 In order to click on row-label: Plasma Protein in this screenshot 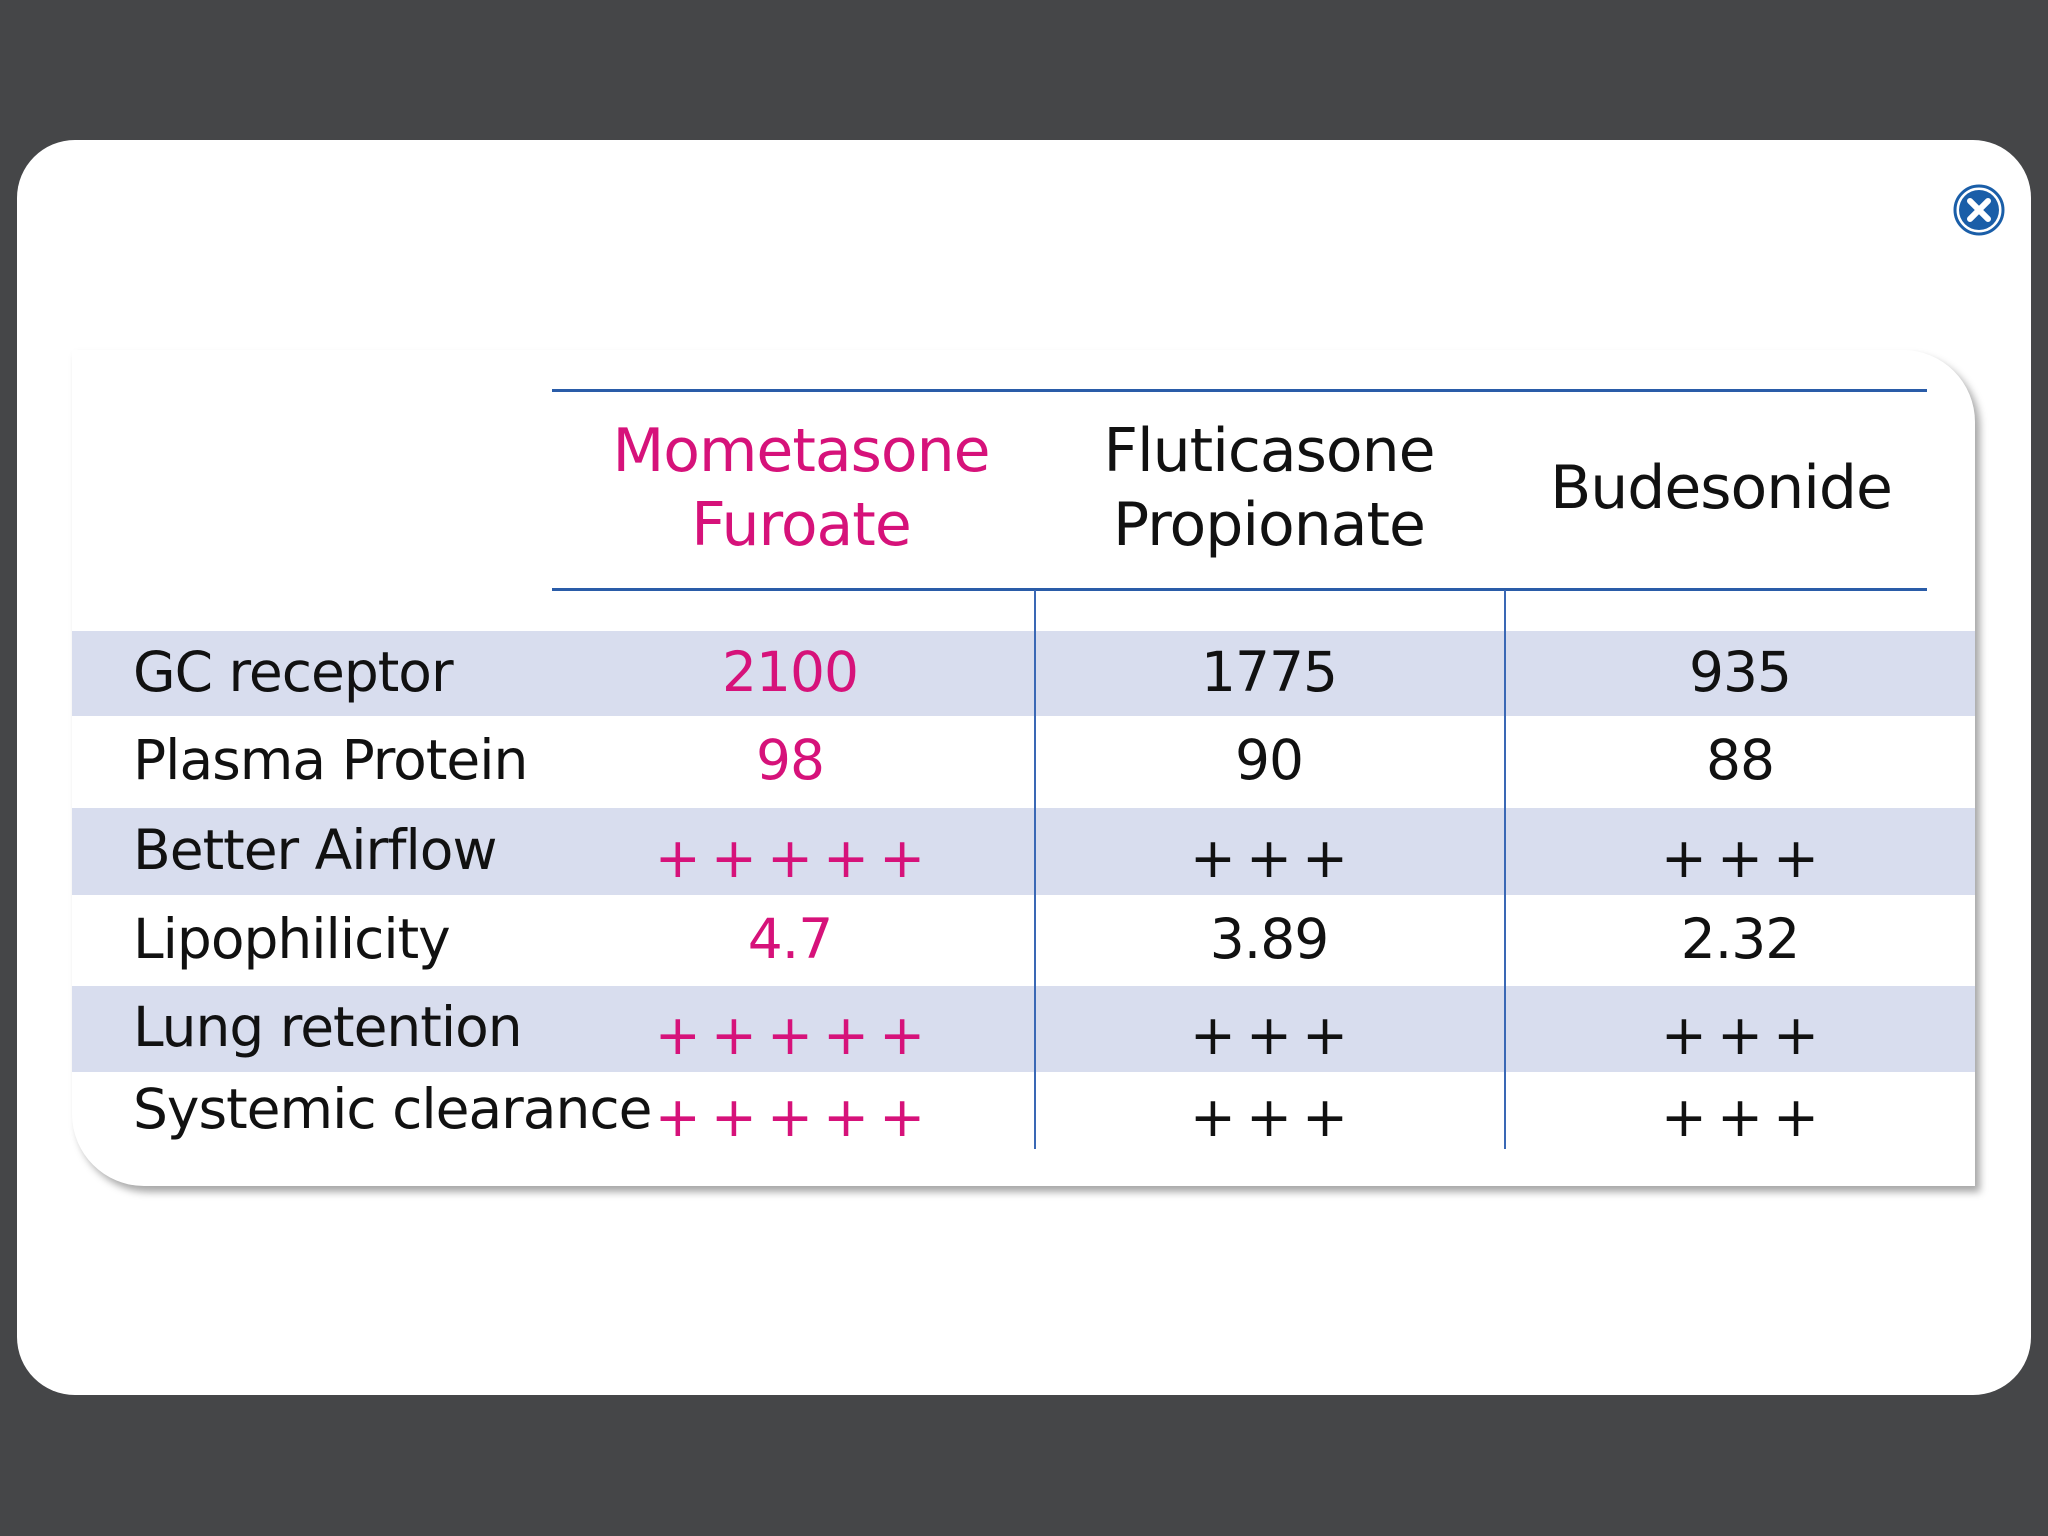, I will do `click(330, 760)`.